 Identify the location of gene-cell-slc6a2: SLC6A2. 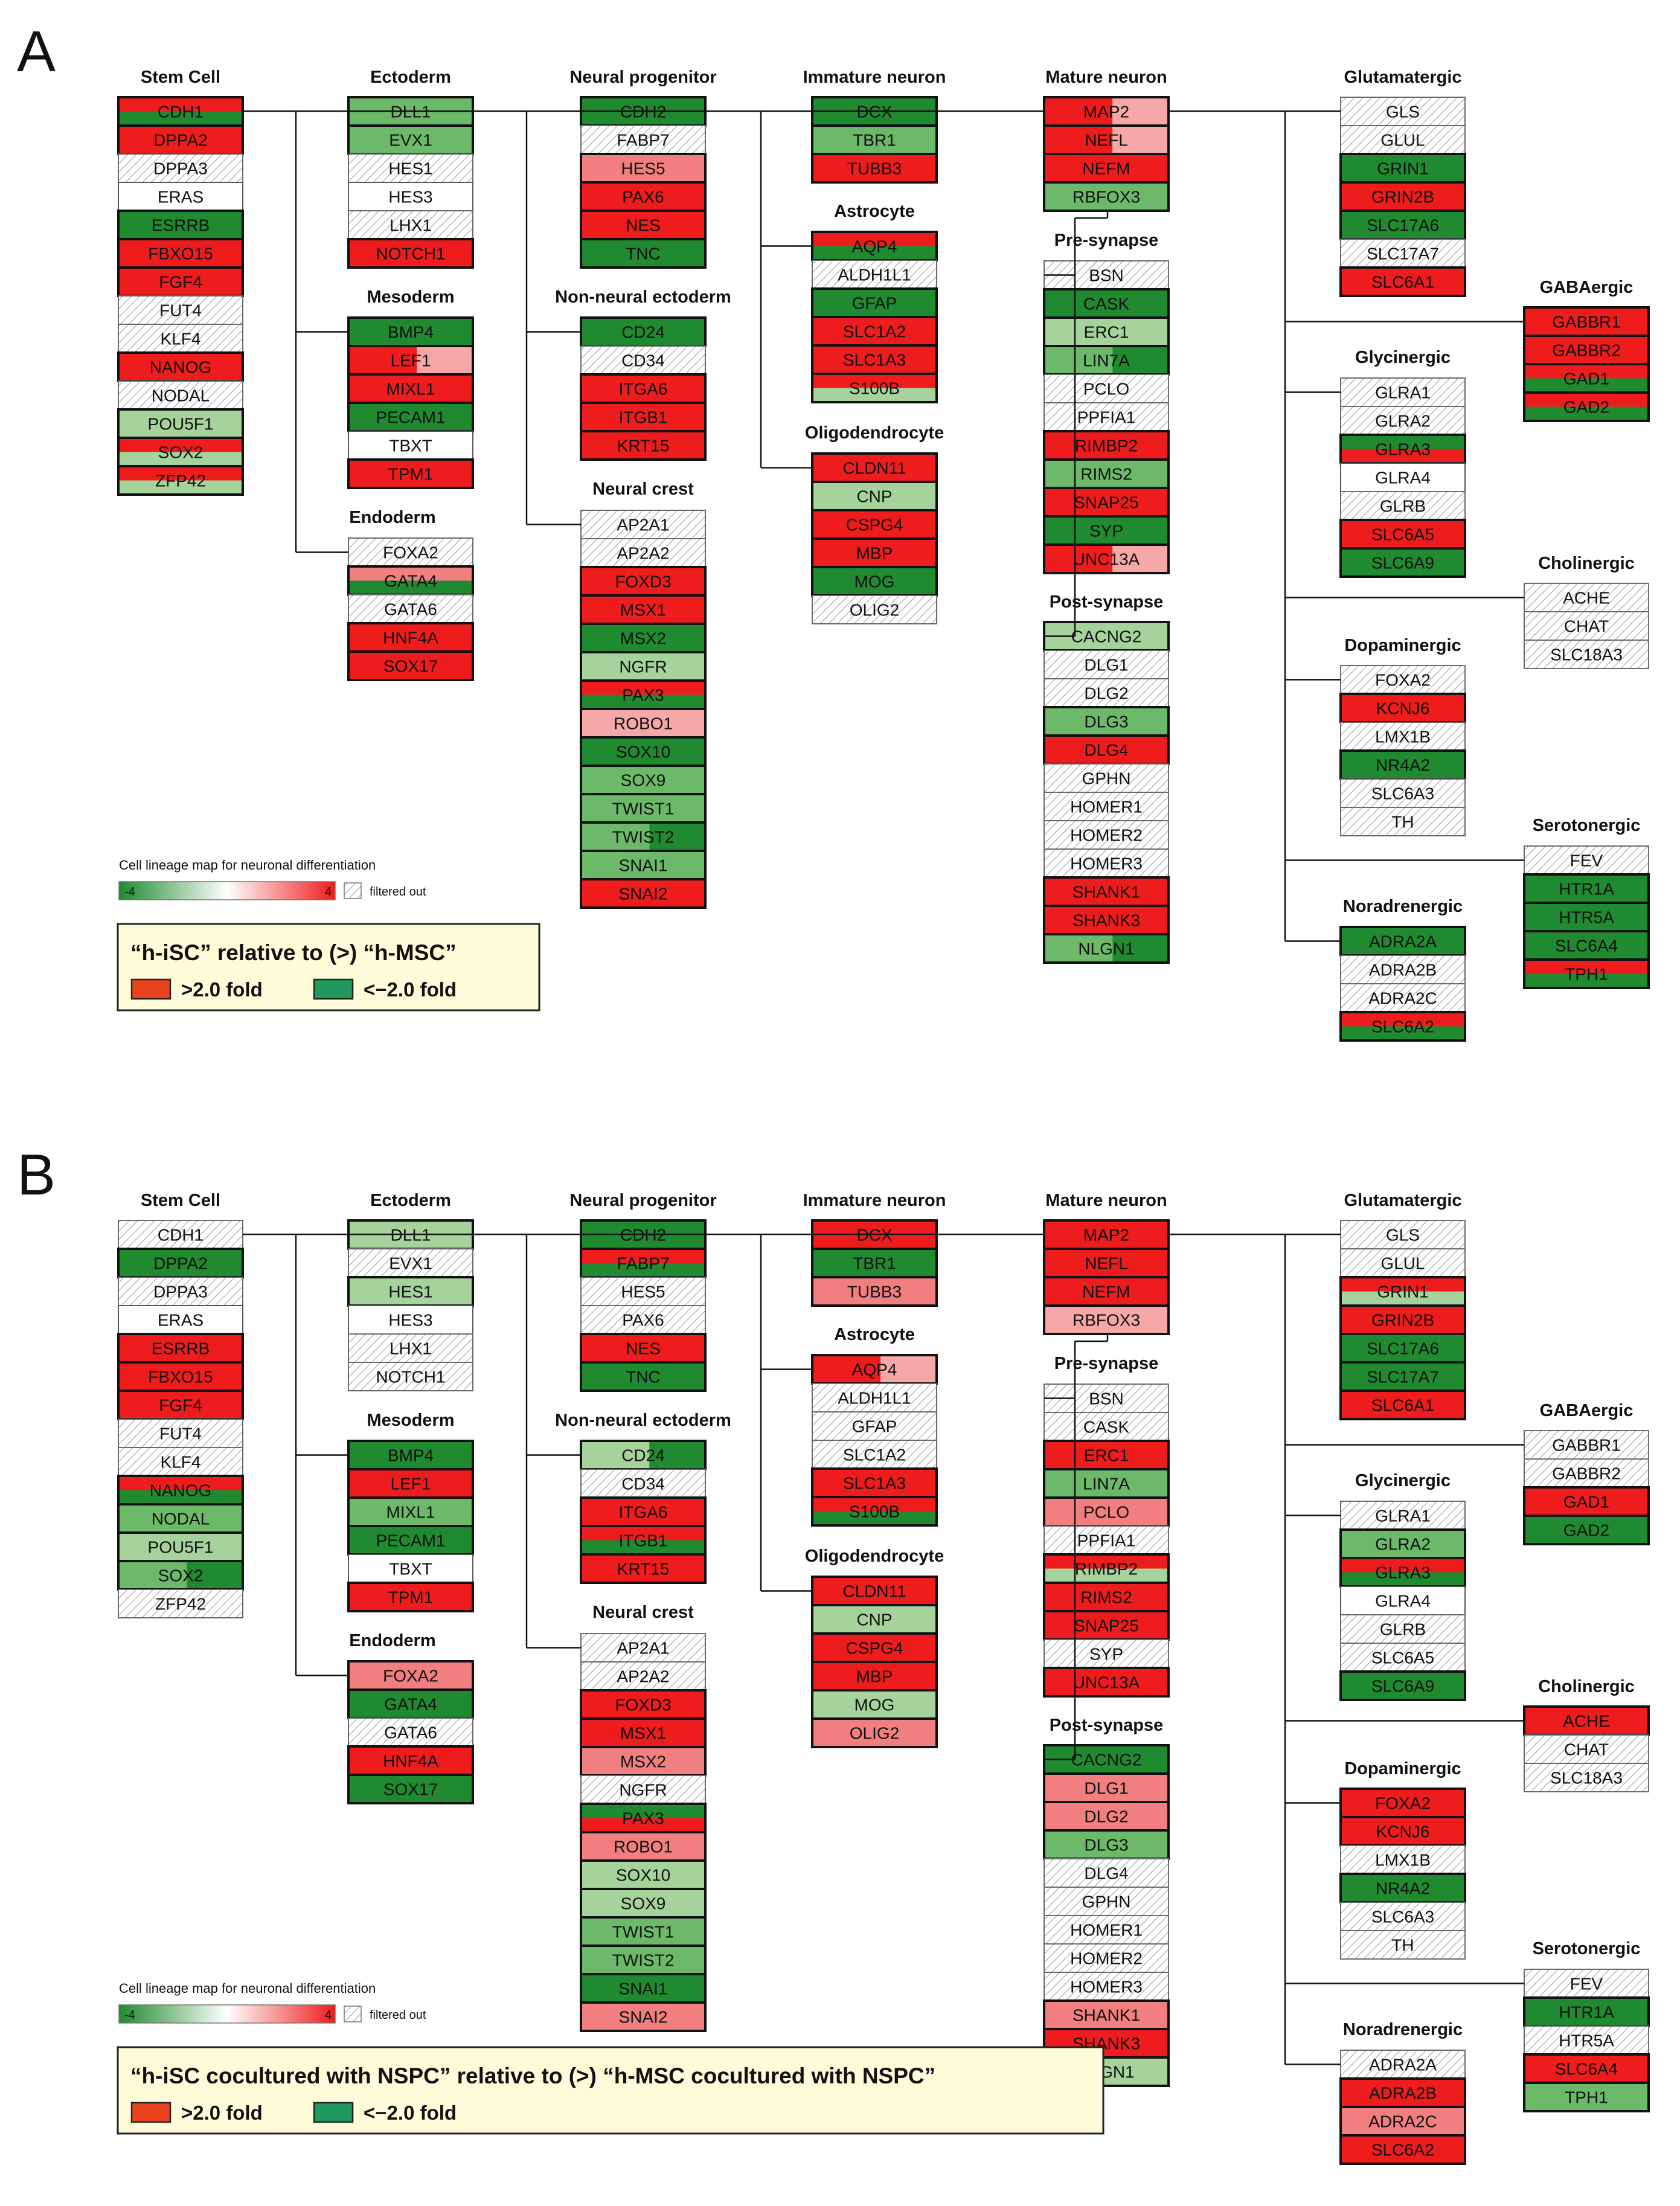
(1402, 2149).